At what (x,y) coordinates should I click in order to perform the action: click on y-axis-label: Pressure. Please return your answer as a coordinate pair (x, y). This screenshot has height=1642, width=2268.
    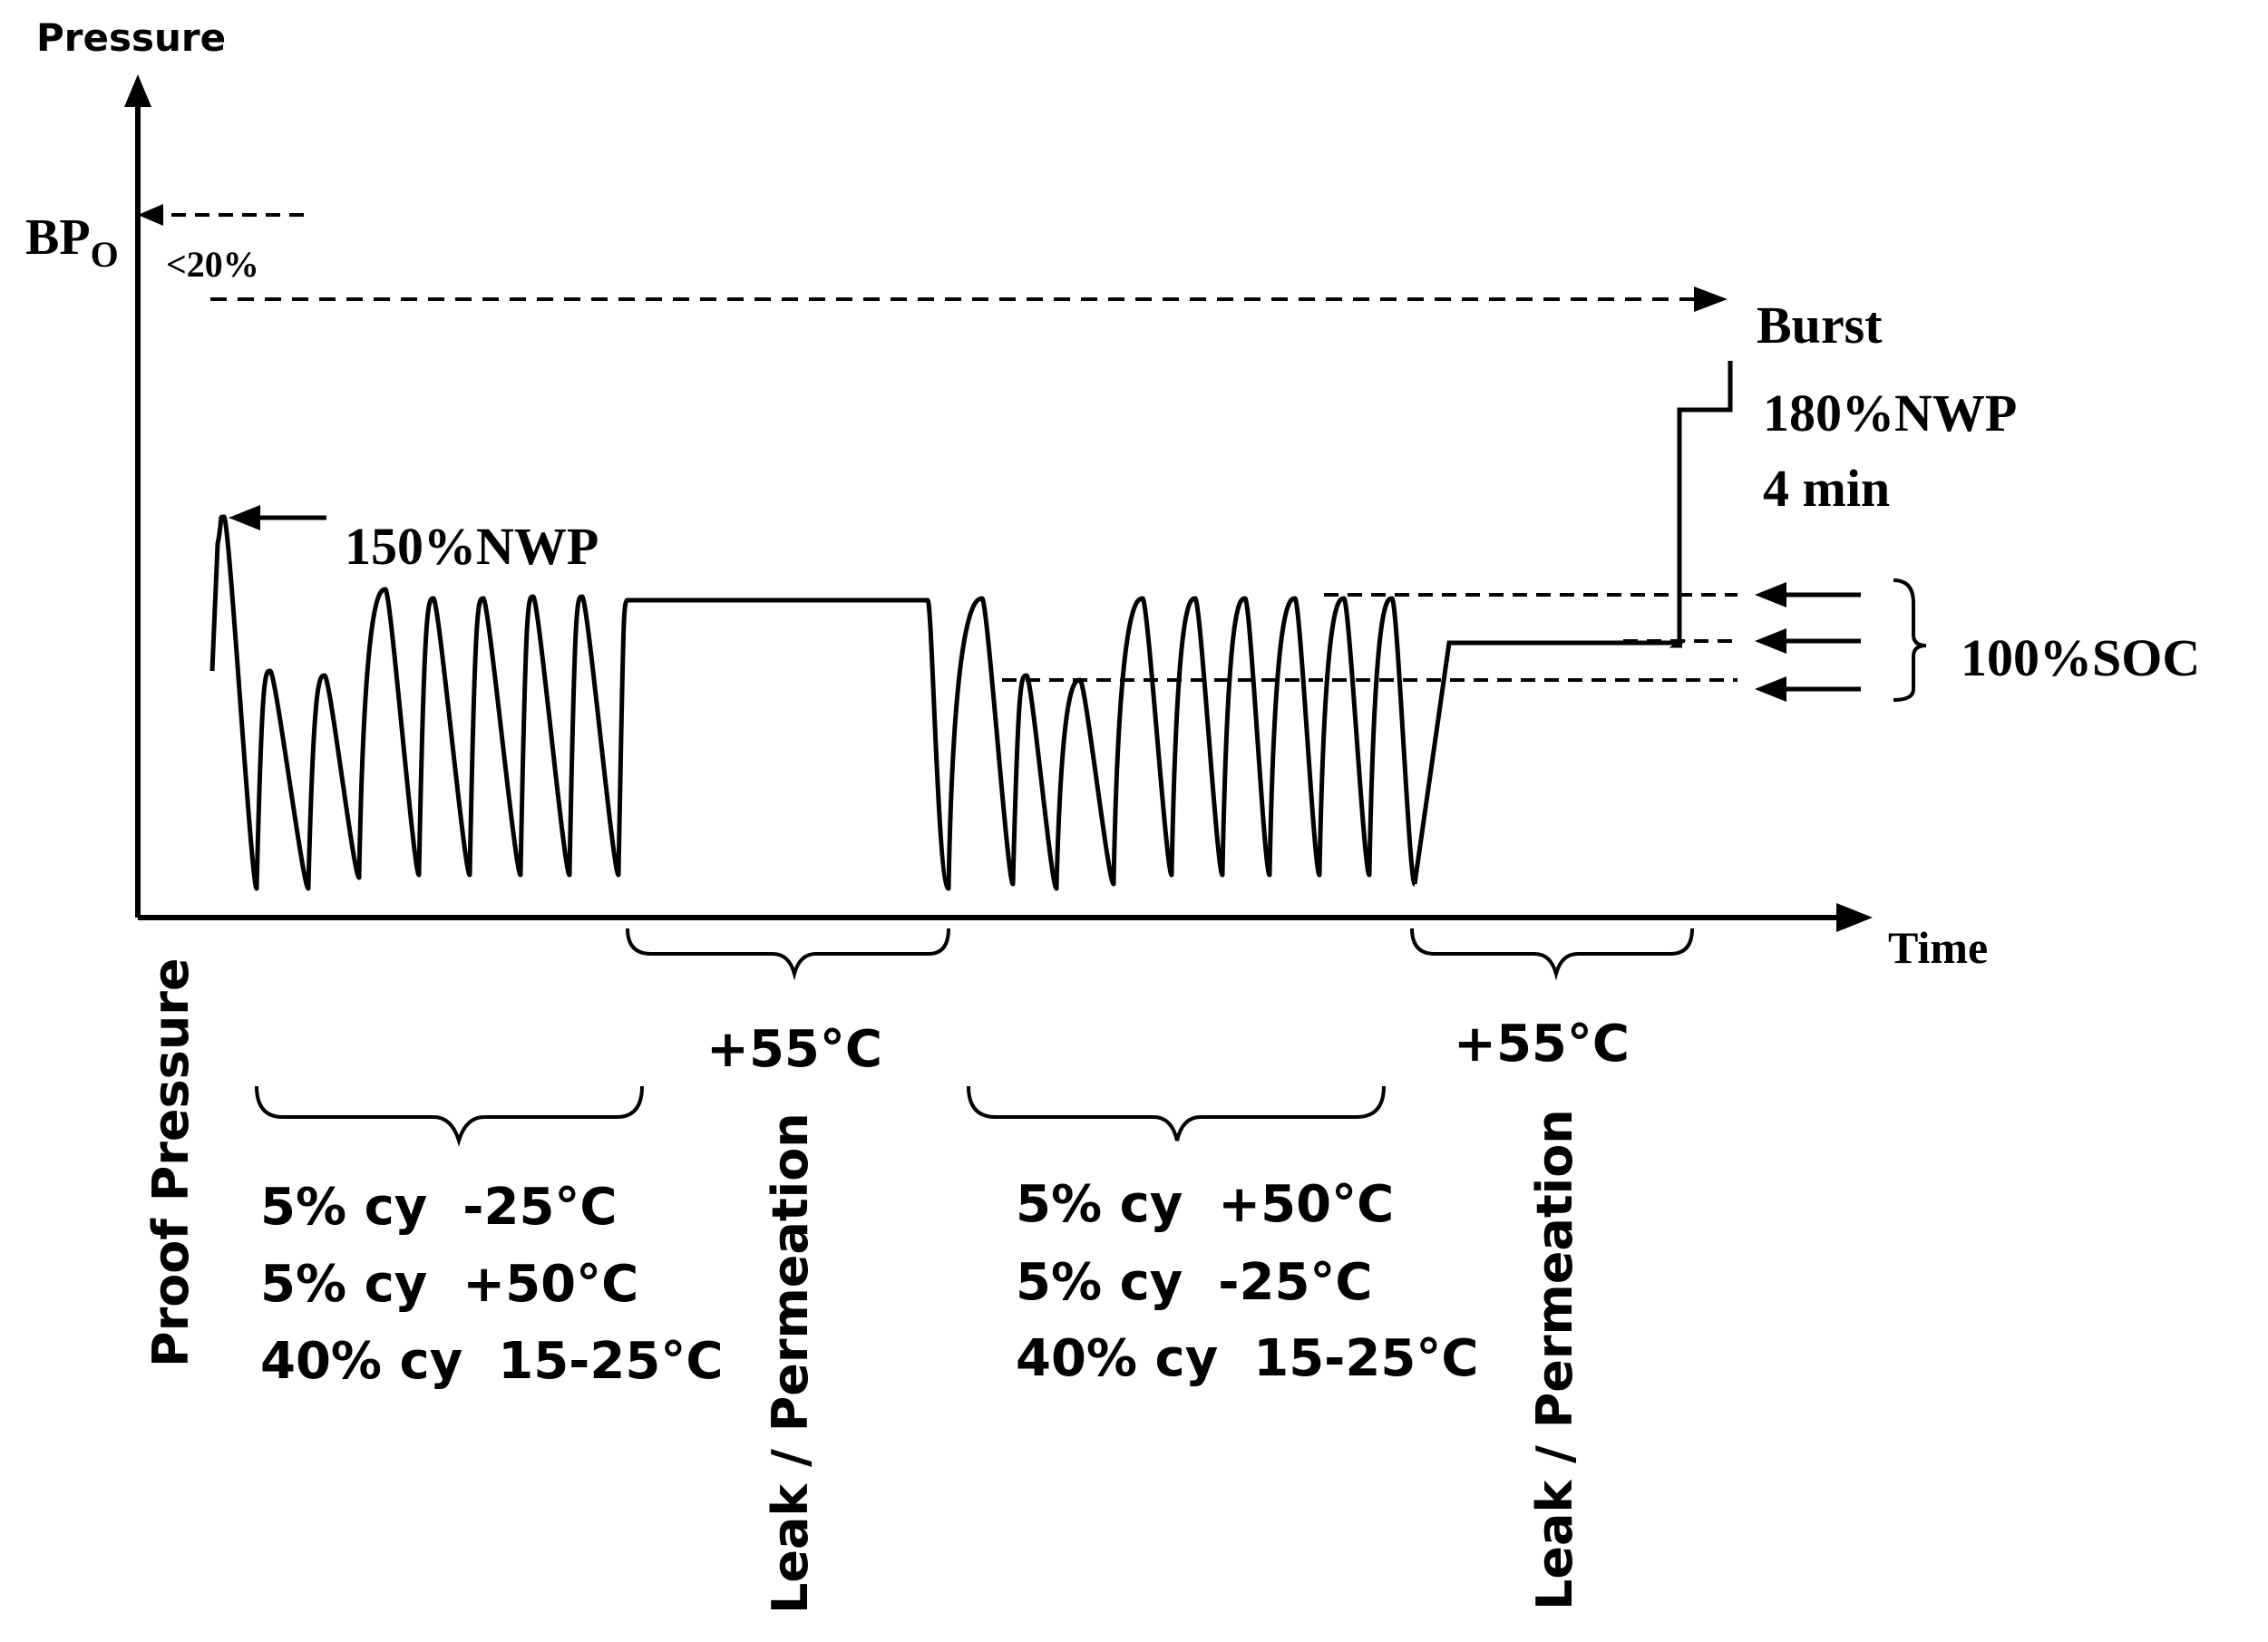
    Looking at the image, I should click on (131, 37).